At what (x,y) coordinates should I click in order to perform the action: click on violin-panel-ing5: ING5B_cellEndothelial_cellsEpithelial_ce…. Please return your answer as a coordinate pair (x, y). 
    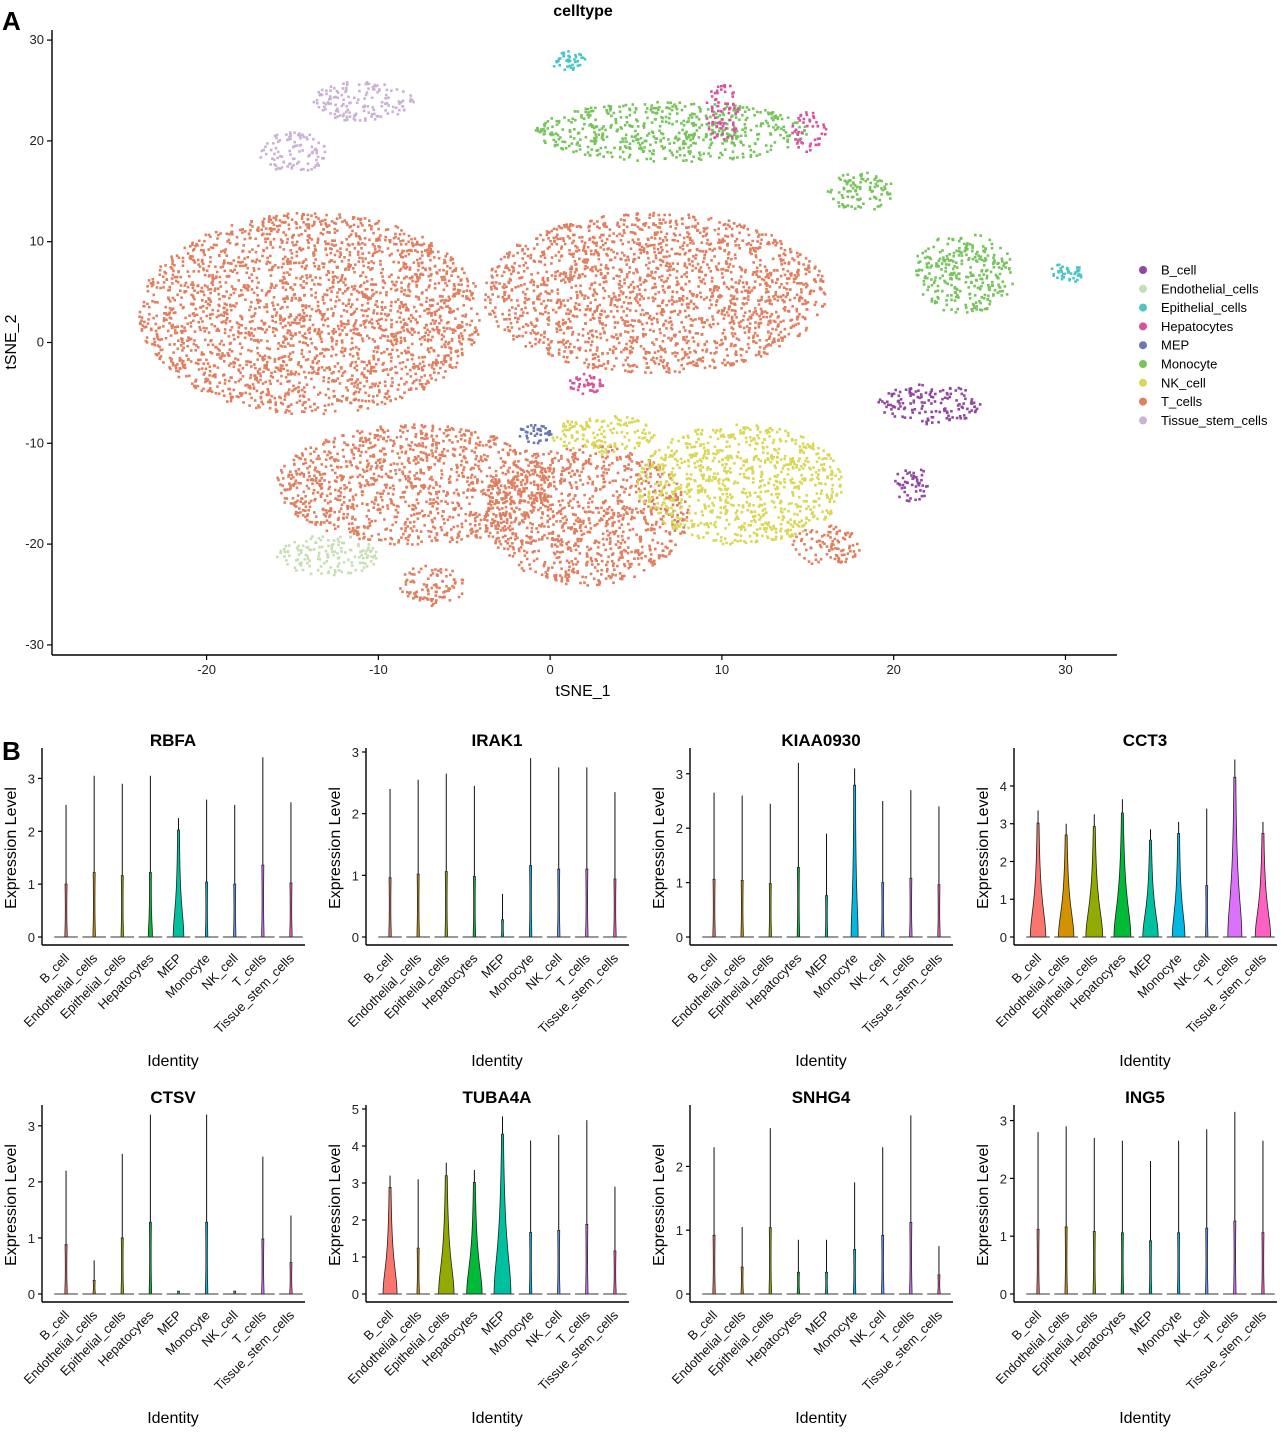
    Looking at the image, I should click on (1126, 1257).